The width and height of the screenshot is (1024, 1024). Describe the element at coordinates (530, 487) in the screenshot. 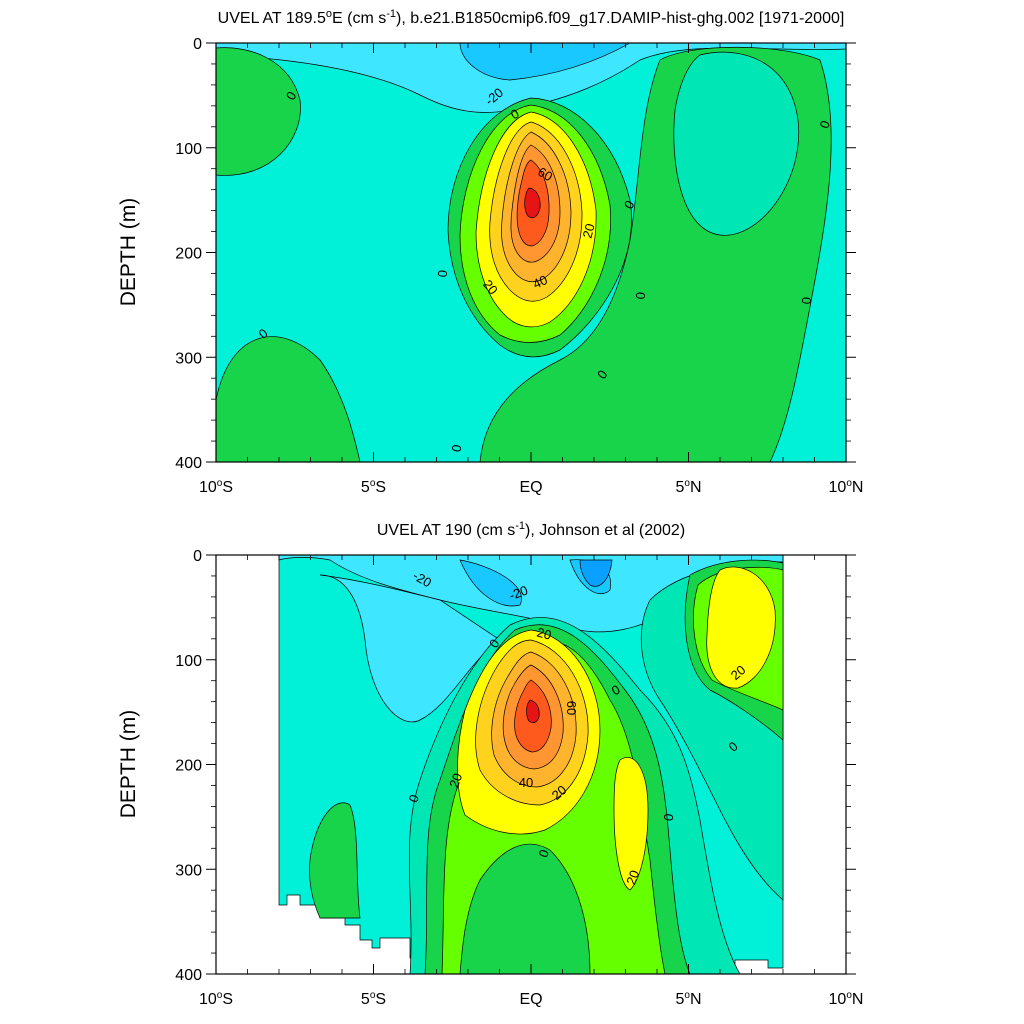

I see `top-x-tick-label: EQ` at that location.